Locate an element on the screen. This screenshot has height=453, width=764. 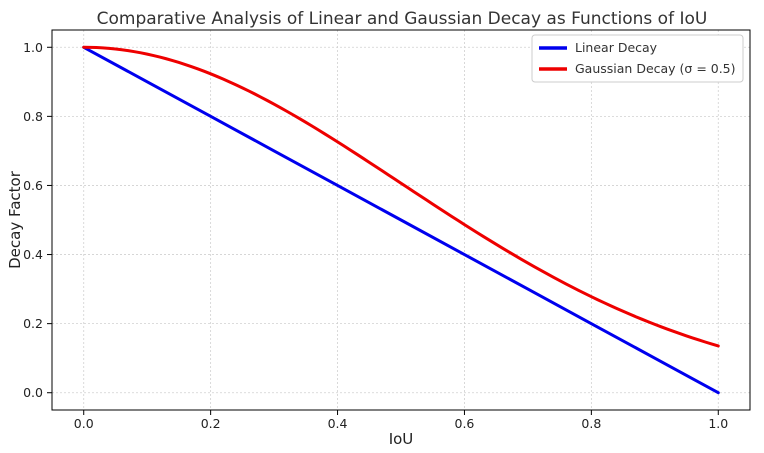
legend: Linear Decay Gaussian Decay (σ = 0.5) is located at coordinates (637, 58).